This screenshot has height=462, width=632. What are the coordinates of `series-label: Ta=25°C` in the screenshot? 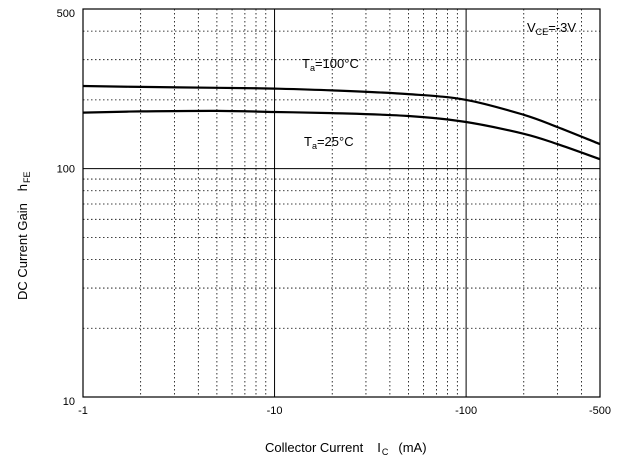 It's located at (329, 142).